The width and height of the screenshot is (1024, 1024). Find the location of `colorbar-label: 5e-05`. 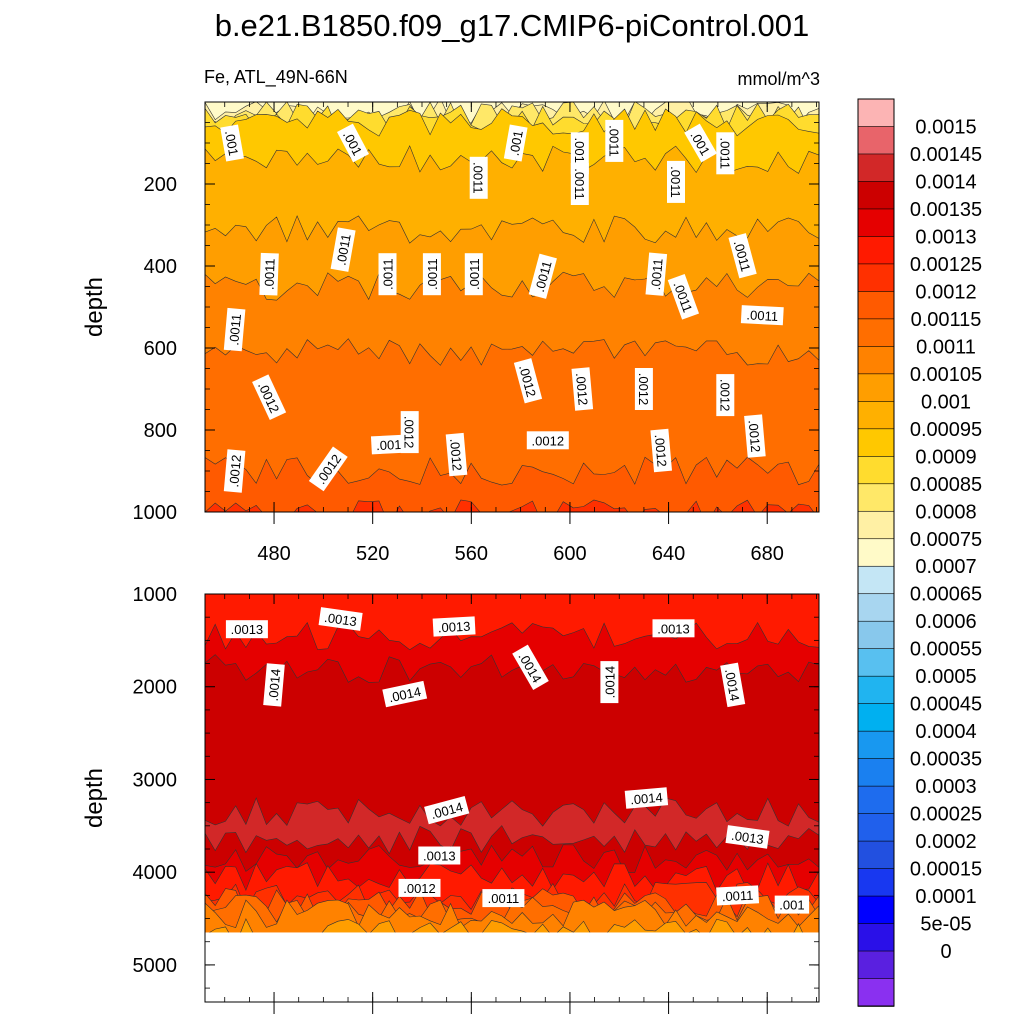

colorbar-label: 5e-05 is located at coordinates (945, 925).